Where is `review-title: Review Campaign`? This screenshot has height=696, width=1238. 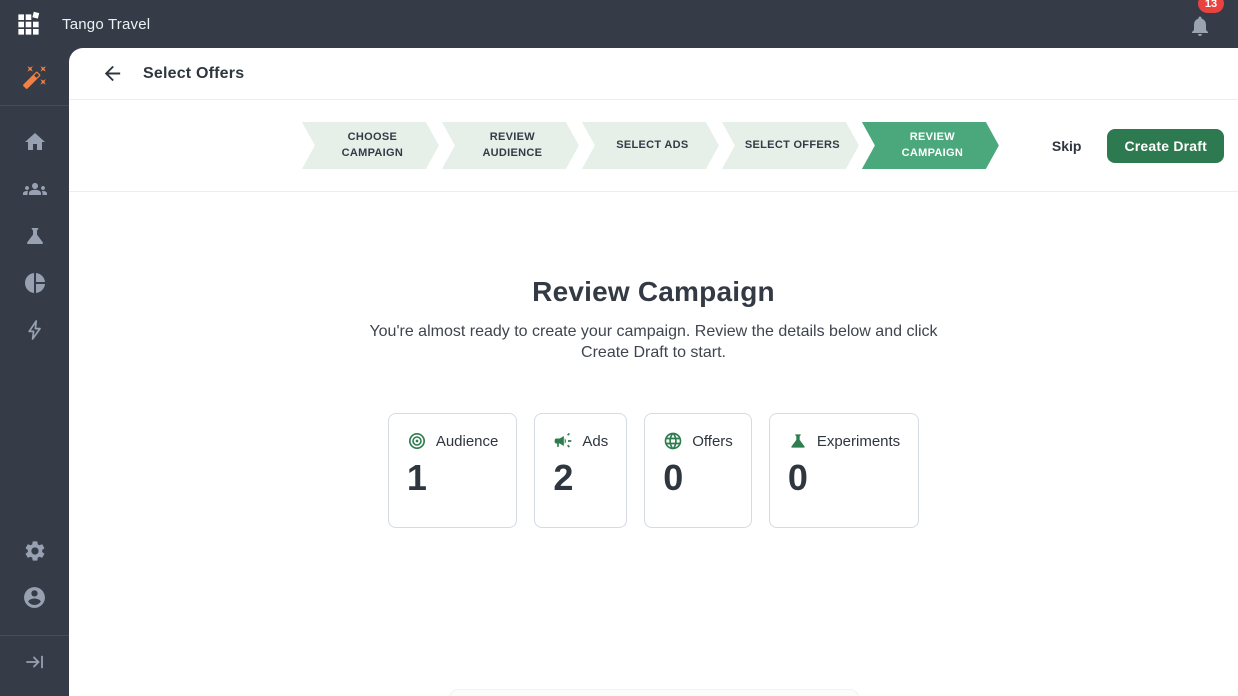 review-title: Review Campaign is located at coordinates (653, 291).